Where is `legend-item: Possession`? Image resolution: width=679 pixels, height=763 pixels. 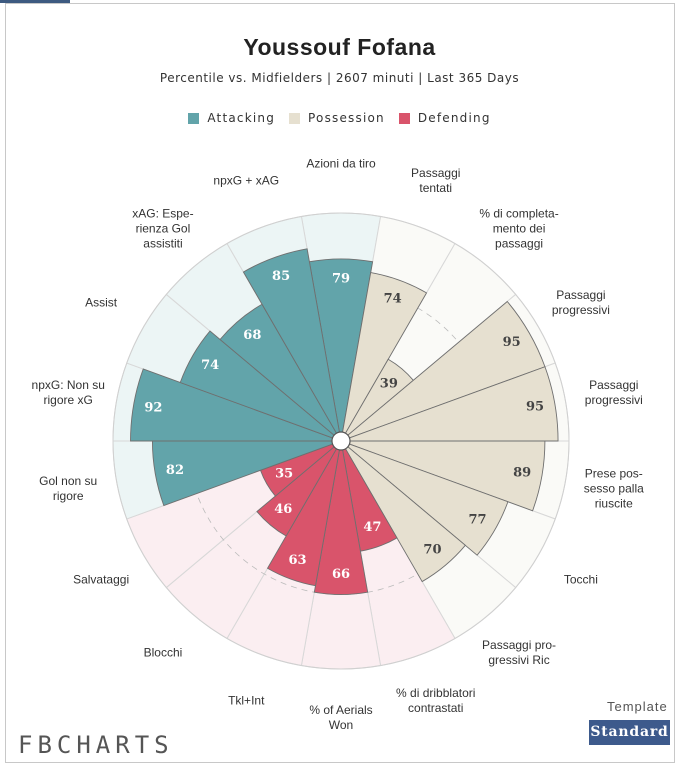
legend-item: Possession is located at coordinates (337, 118).